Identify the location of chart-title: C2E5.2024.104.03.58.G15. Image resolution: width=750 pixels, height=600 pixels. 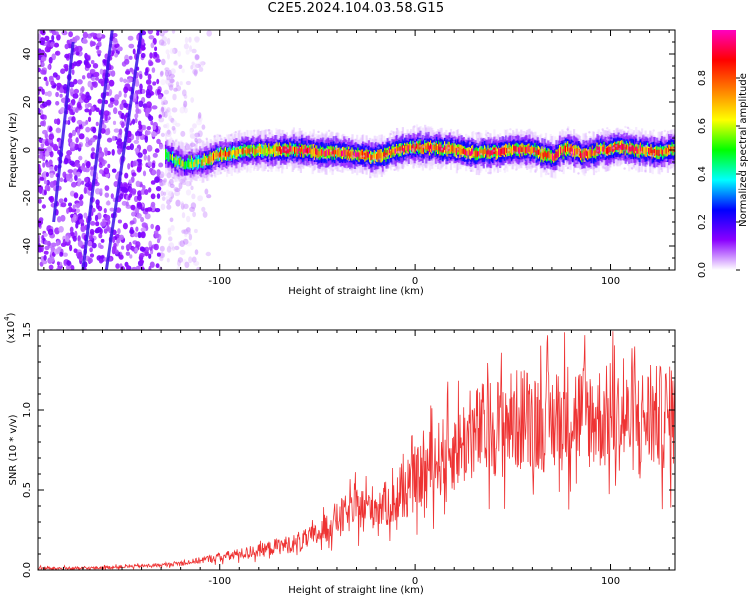
(356, 8).